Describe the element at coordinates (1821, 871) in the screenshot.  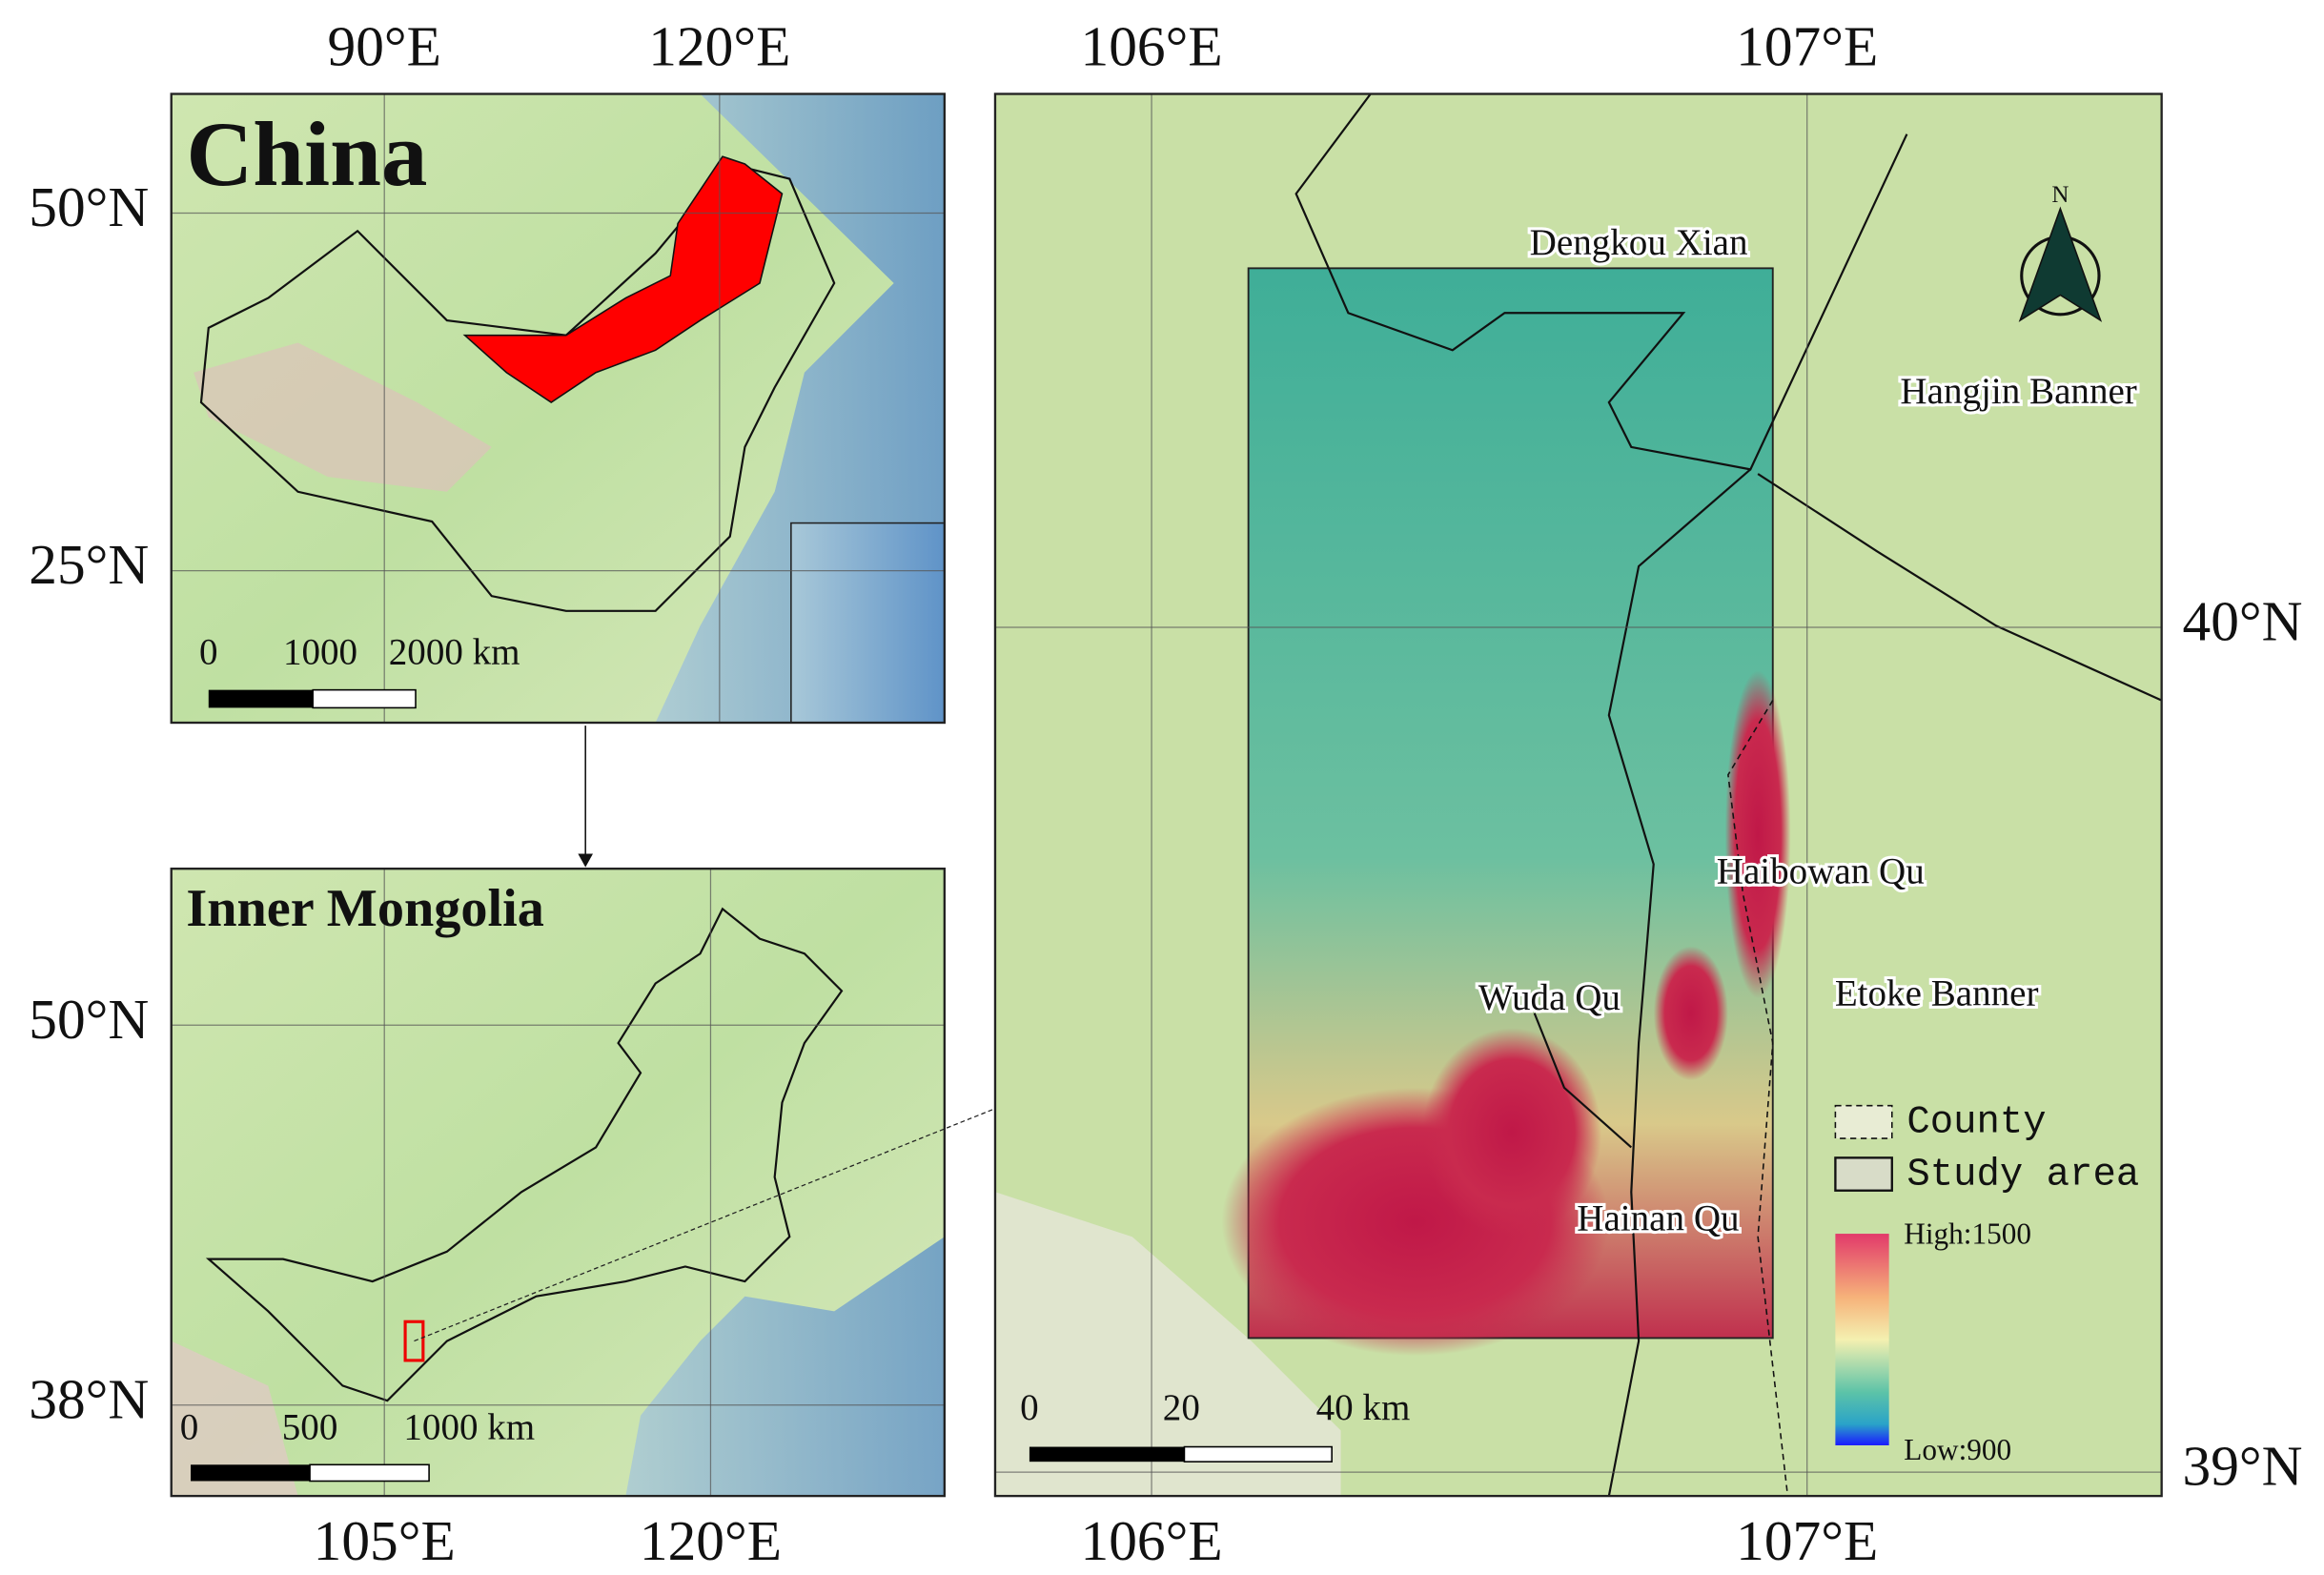
I see `place-label: Haibowan Qu` at that location.